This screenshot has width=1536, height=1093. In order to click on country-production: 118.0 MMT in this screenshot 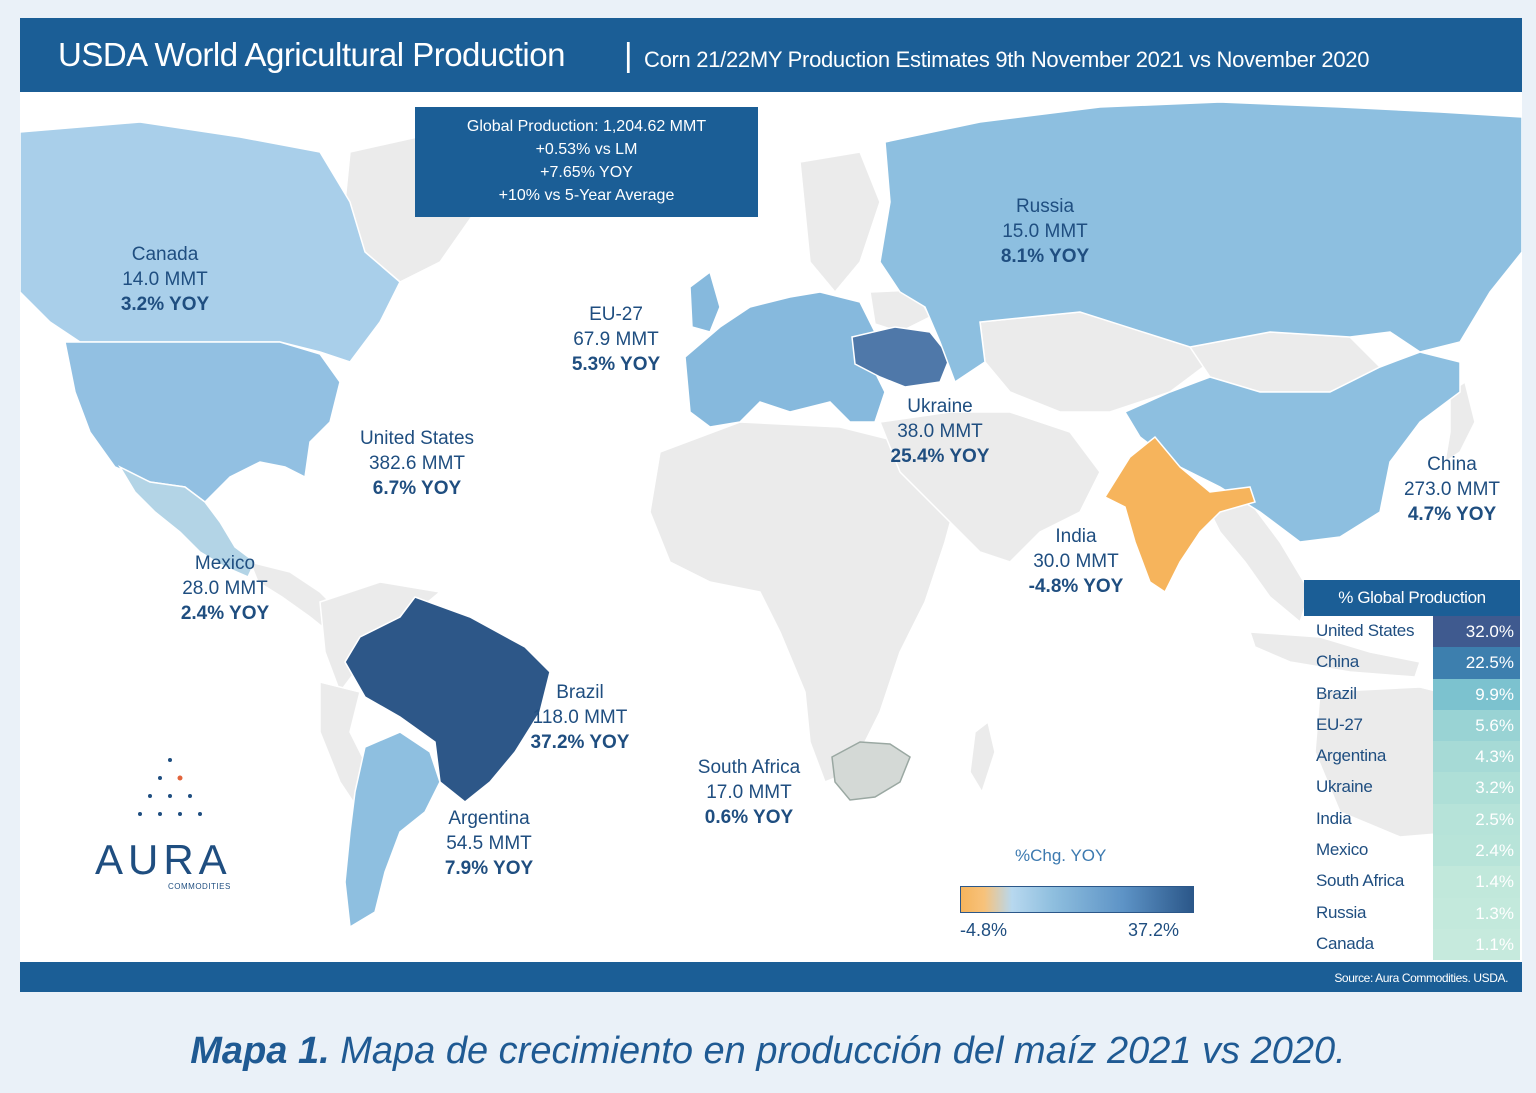, I will do `click(580, 717)`.